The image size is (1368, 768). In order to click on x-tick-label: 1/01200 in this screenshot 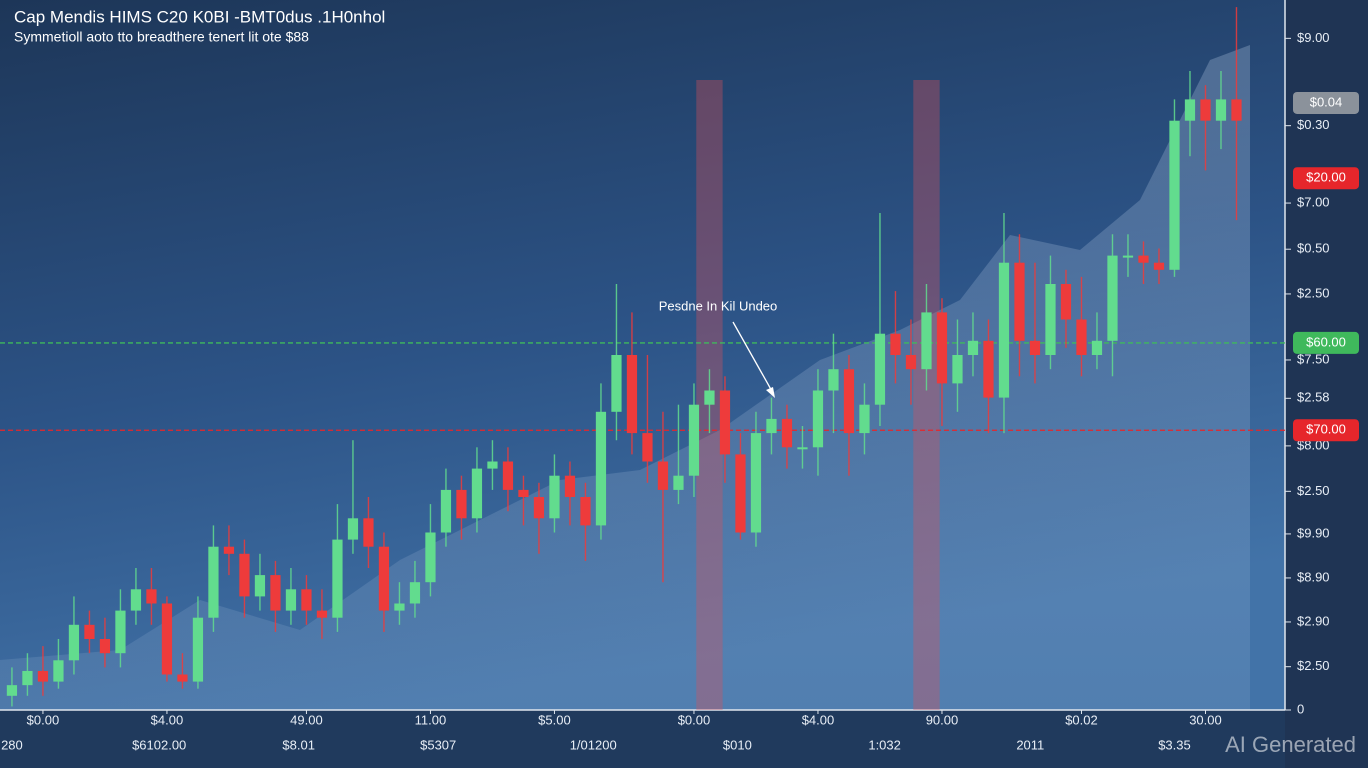, I will do `click(593, 744)`.